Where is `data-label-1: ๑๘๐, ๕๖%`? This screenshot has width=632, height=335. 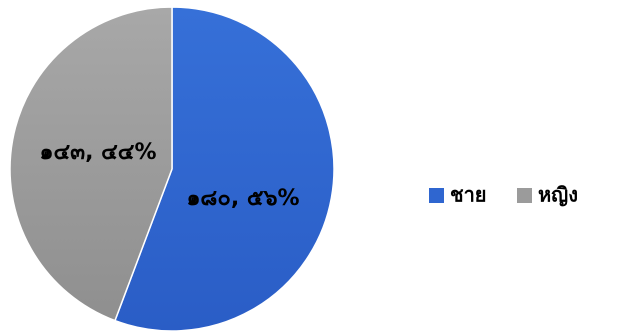 data-label-1: ๑๘๐, ๕๖% is located at coordinates (242, 198).